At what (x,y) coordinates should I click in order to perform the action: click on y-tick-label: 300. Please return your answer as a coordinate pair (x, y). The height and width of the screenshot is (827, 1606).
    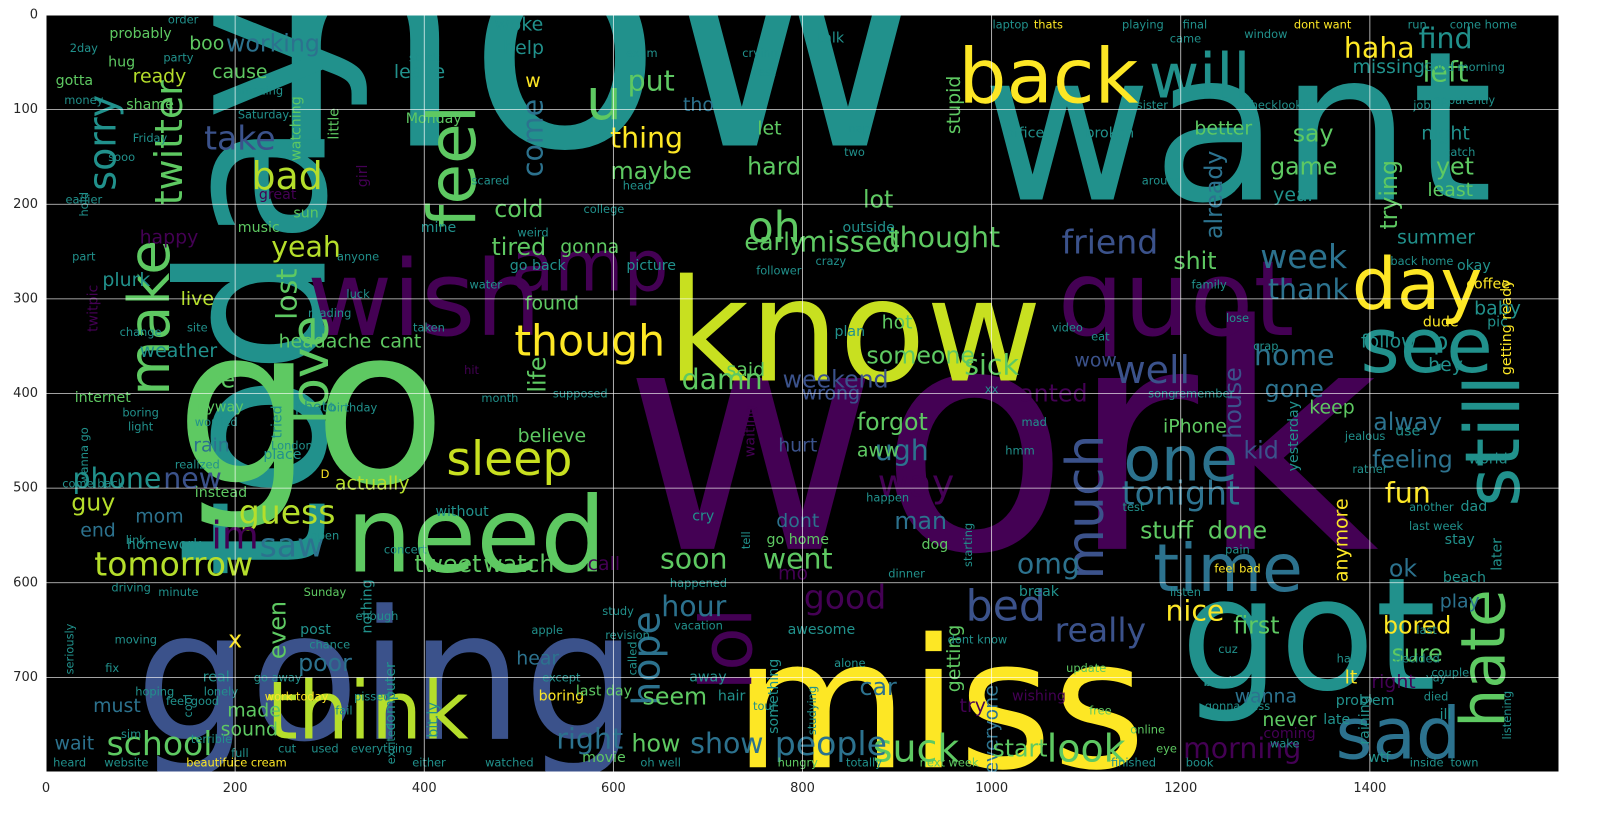
    Looking at the image, I should click on (25, 298).